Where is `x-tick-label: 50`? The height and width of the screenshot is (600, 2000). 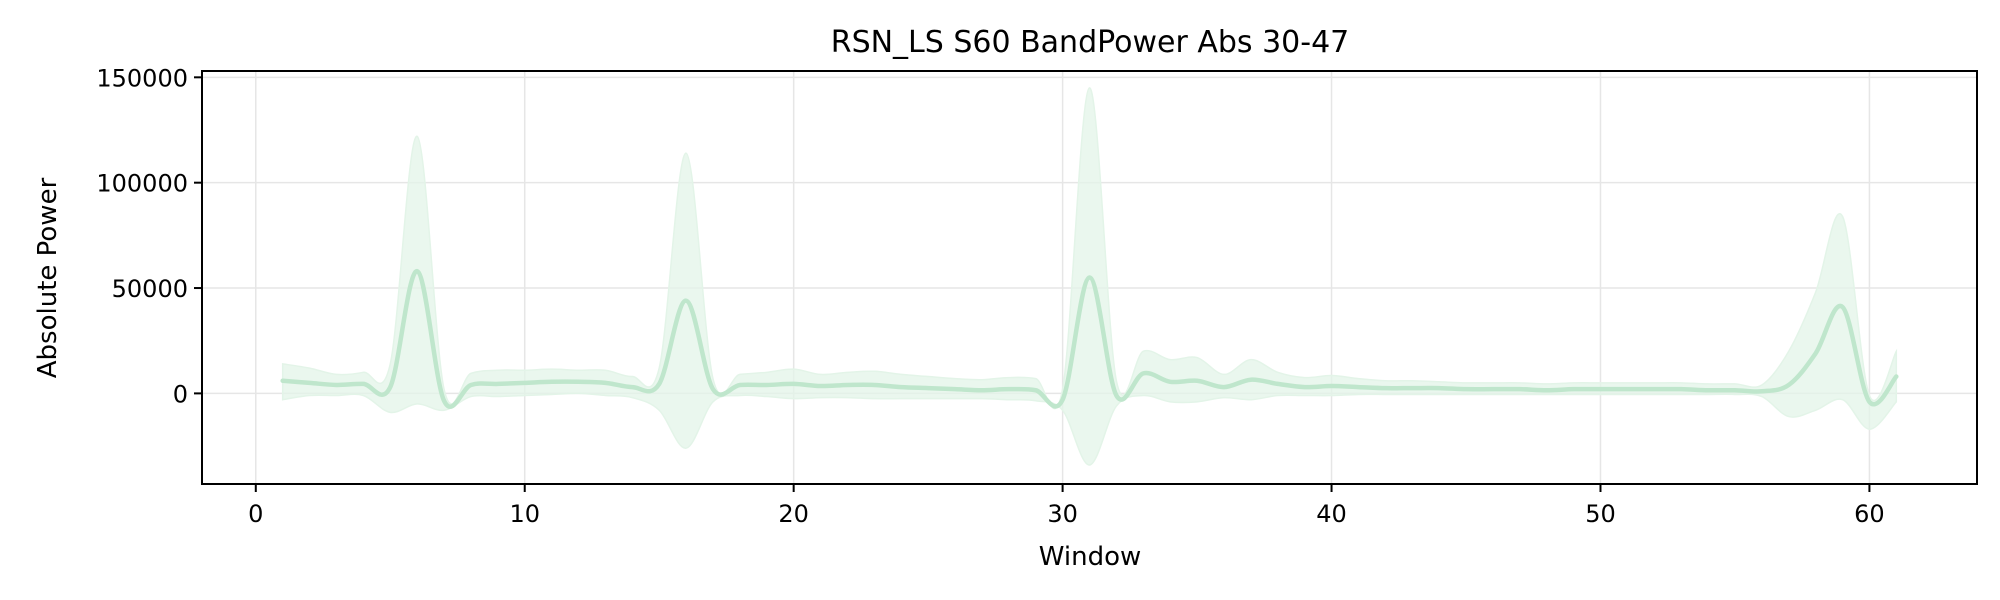
x-tick-label: 50 is located at coordinates (1600, 514).